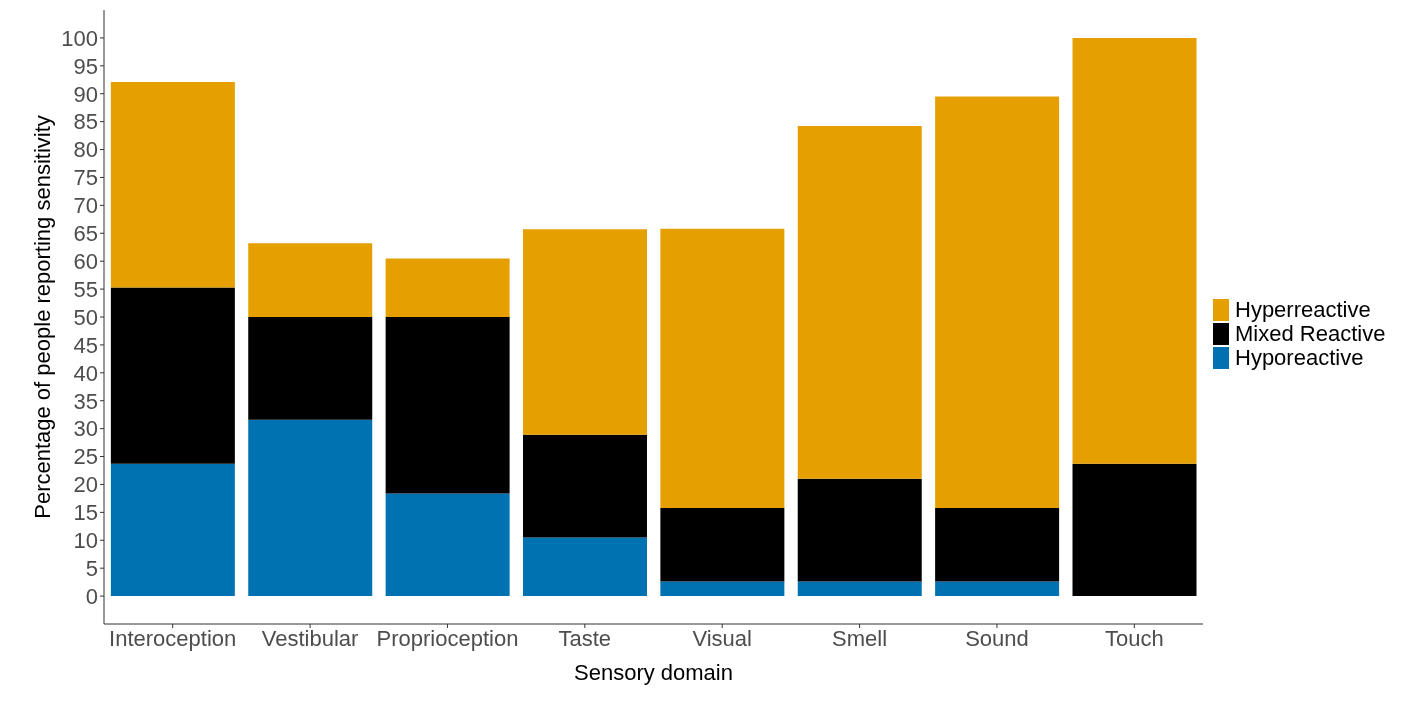  What do you see at coordinates (85, 66) in the screenshot?
I see `y-tick-label: 95` at bounding box center [85, 66].